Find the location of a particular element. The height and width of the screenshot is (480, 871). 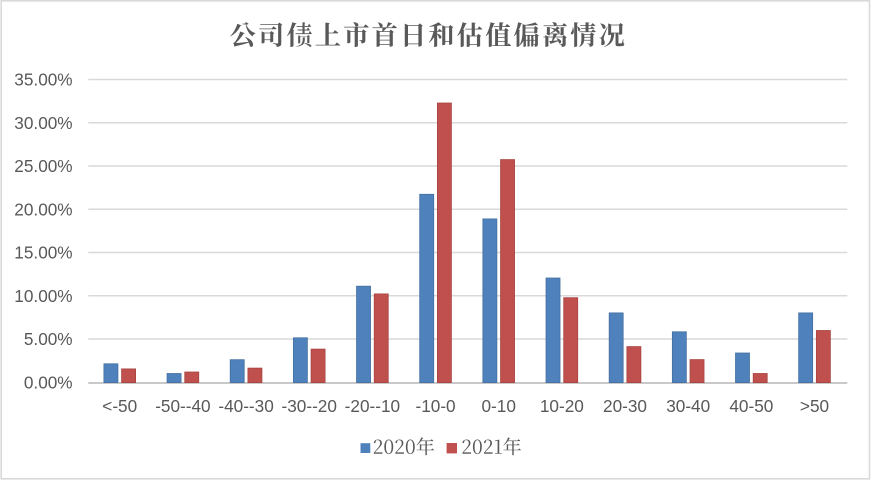

svg-text: 30.00% is located at coordinates (43, 123).